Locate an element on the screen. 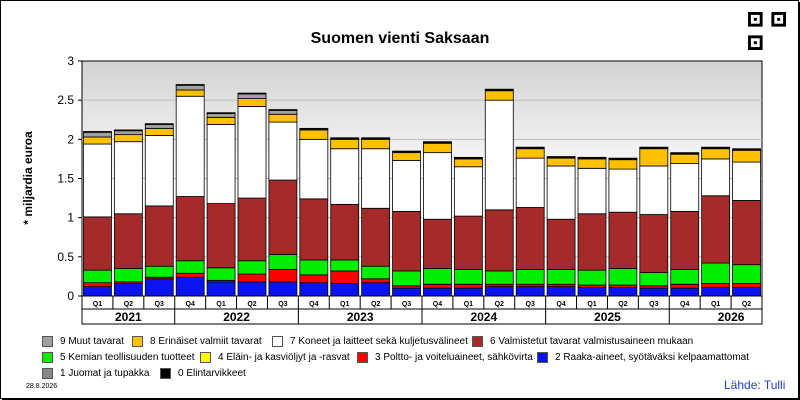  year-label: 2026 is located at coordinates (731, 317).